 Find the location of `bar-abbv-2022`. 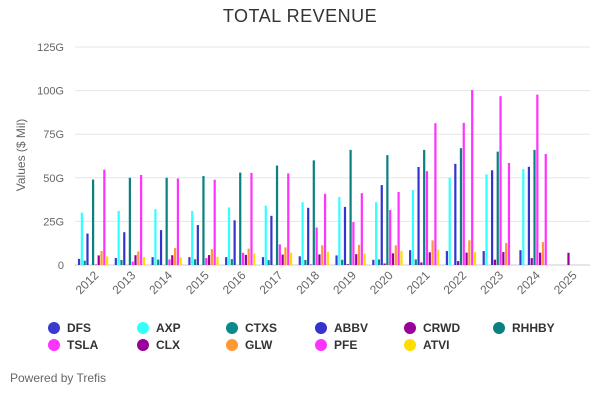

bar-abbv-2022 is located at coordinates (455, 214).